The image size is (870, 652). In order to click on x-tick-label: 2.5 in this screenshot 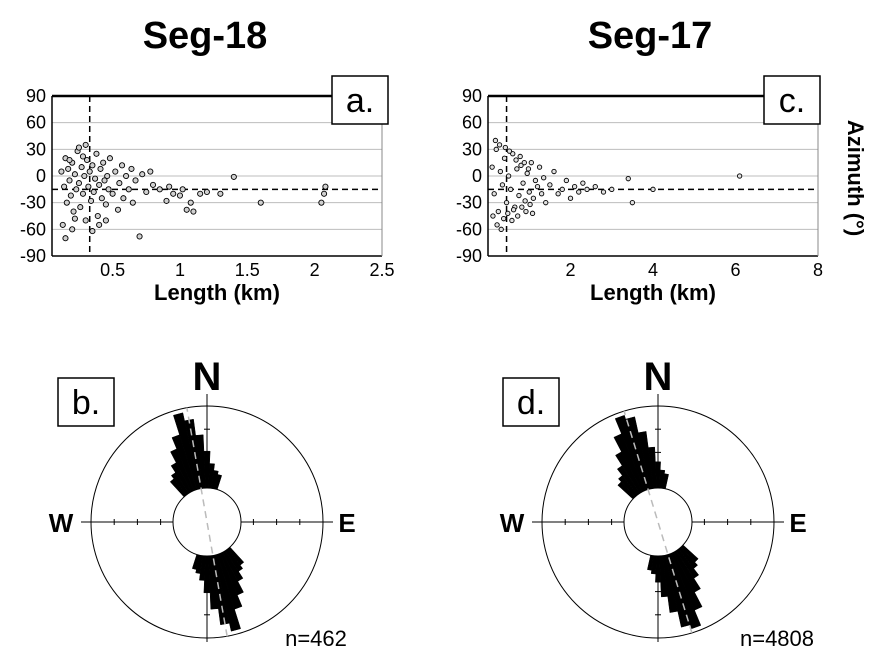, I will do `click(381, 270)`.